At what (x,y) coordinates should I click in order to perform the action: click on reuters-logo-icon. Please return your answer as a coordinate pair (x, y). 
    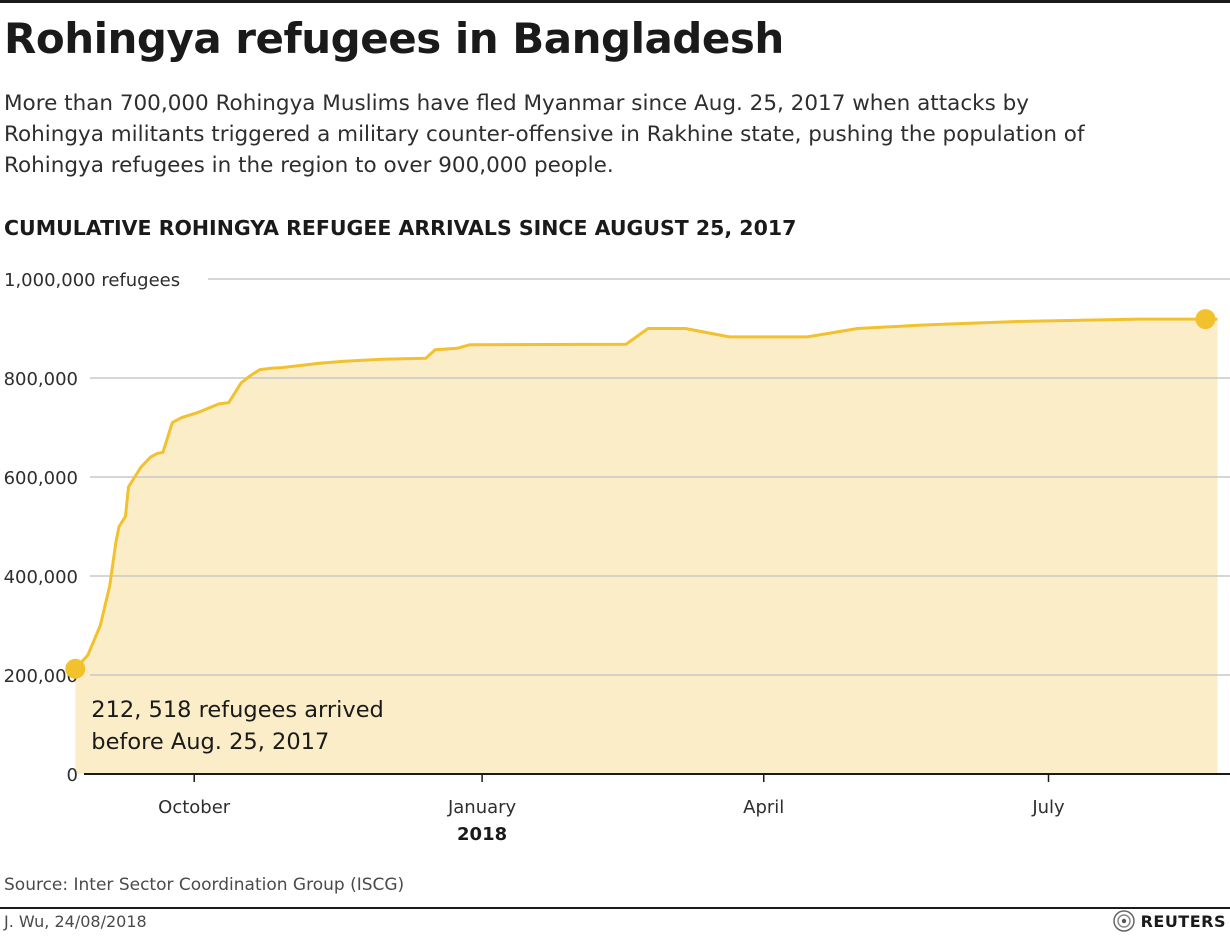
    Looking at the image, I should click on (1123, 921).